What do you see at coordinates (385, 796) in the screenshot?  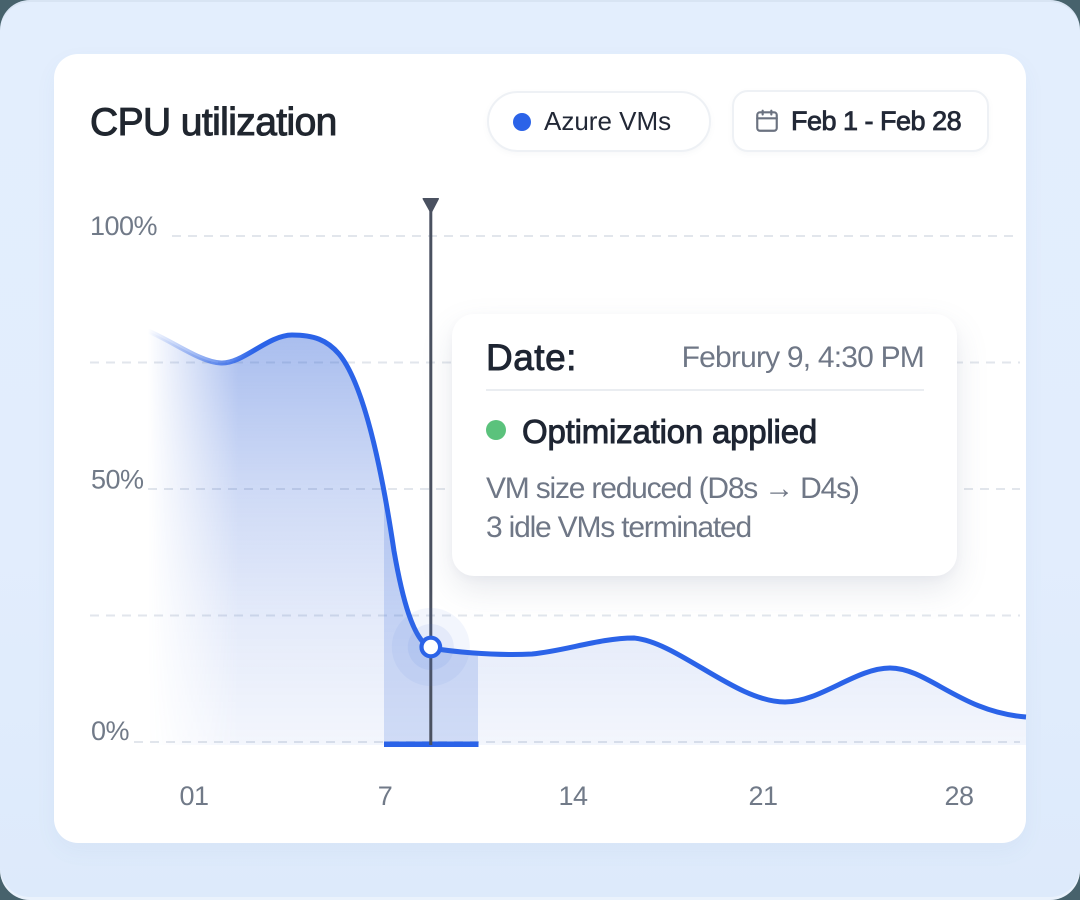 I see `svg-text: 7` at bounding box center [385, 796].